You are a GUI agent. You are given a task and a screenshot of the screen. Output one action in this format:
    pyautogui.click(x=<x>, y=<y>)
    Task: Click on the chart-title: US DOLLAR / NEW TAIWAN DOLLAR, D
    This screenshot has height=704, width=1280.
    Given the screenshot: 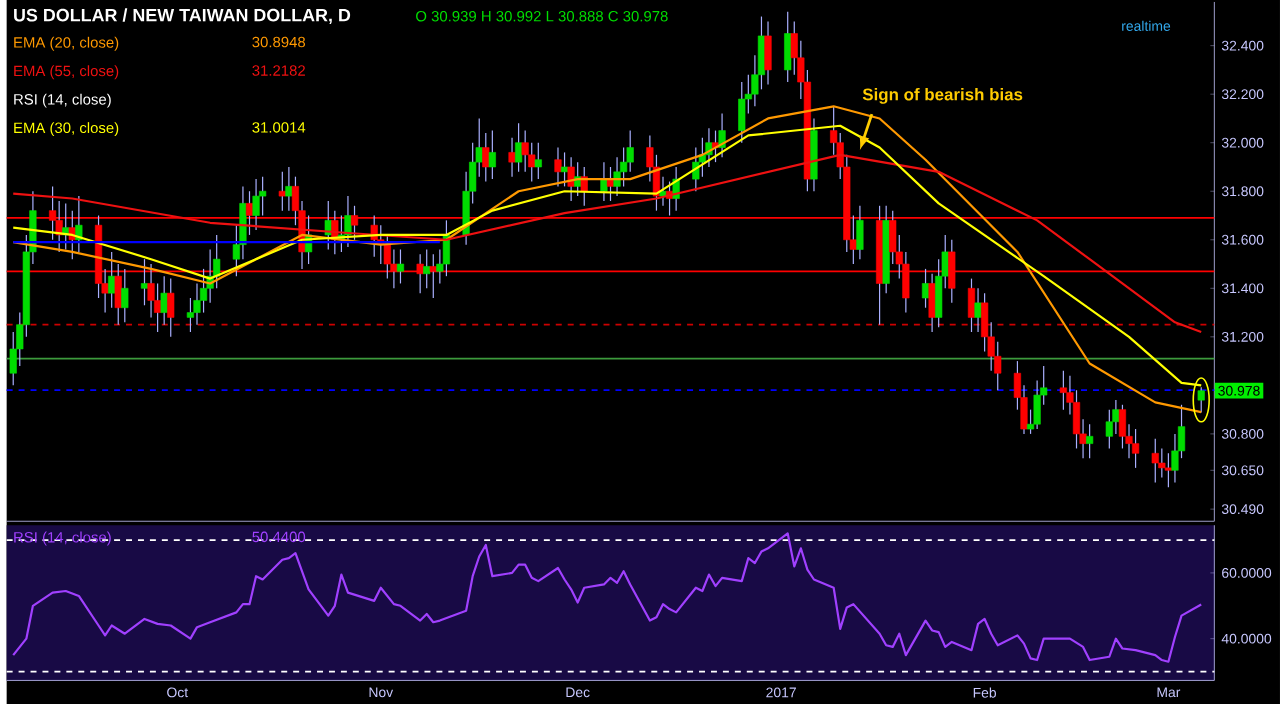 What is the action you would take?
    pyautogui.click(x=182, y=16)
    